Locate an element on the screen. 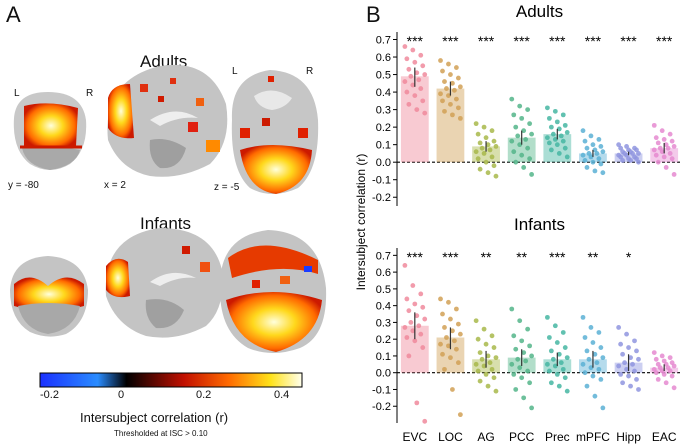 The height and width of the screenshot is (445, 686). y-tick-label: 0.5 is located at coordinates (383, 290).